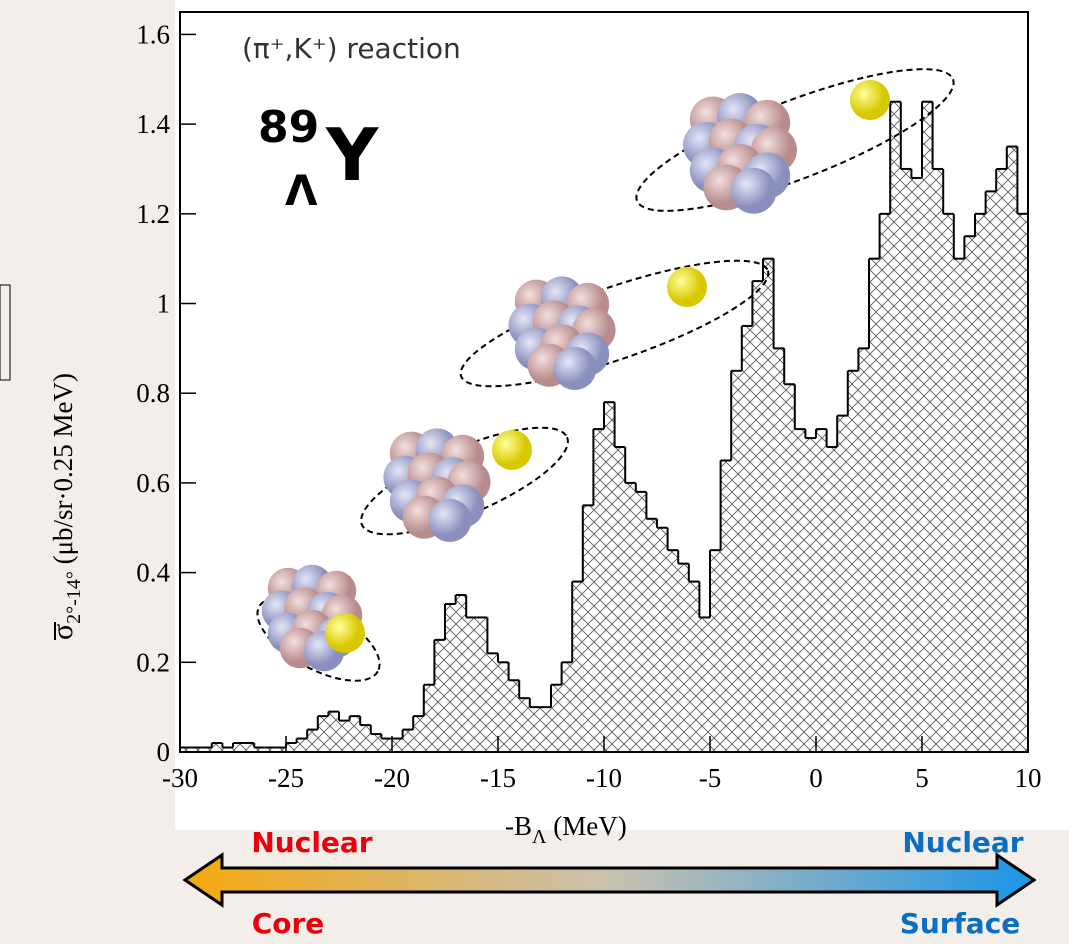 This screenshot has height=944, width=1069. I want to click on y-tick-label: 1.4, so click(153, 124).